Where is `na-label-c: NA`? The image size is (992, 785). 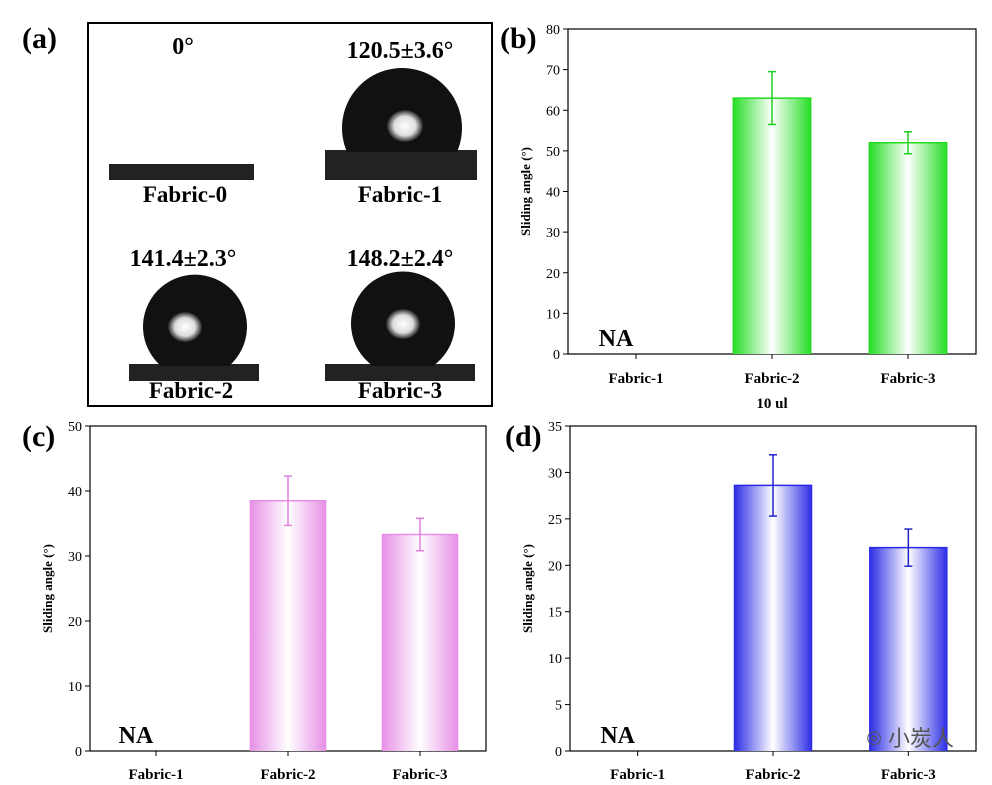 na-label-c: NA is located at coordinates (136, 736).